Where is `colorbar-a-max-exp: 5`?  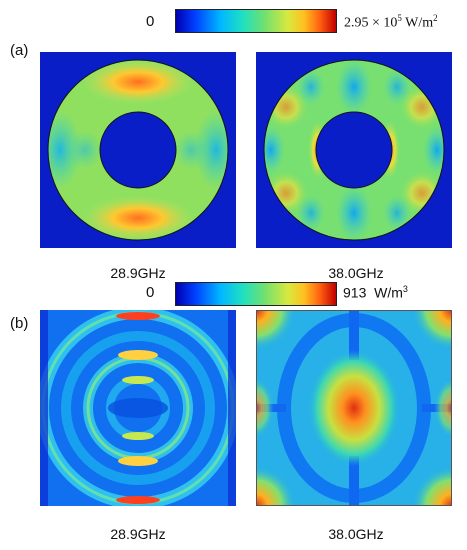 colorbar-a-max-exp: 5 is located at coordinates (399, 18).